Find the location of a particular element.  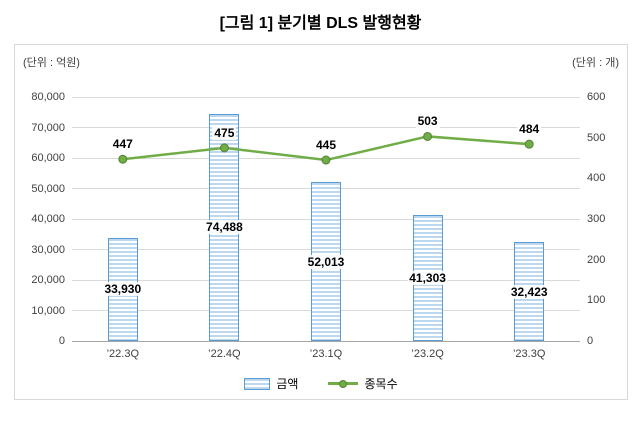

left-axis-tick-label: 10,000 is located at coordinates (48, 310).